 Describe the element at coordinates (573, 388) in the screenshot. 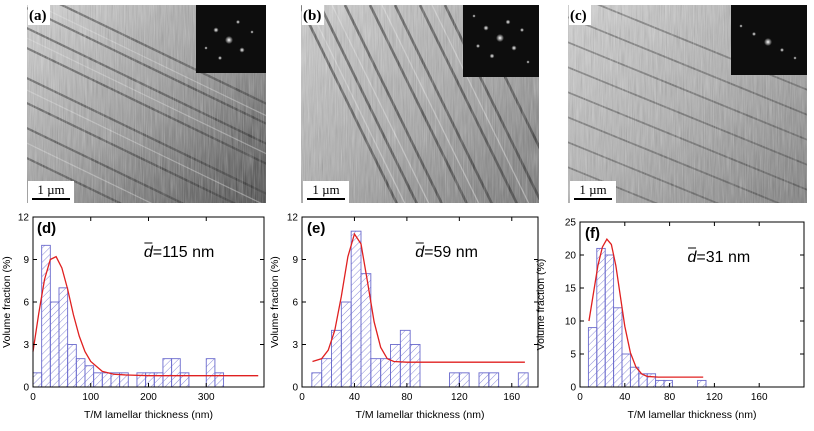

I see `y-tick-label: 0` at that location.